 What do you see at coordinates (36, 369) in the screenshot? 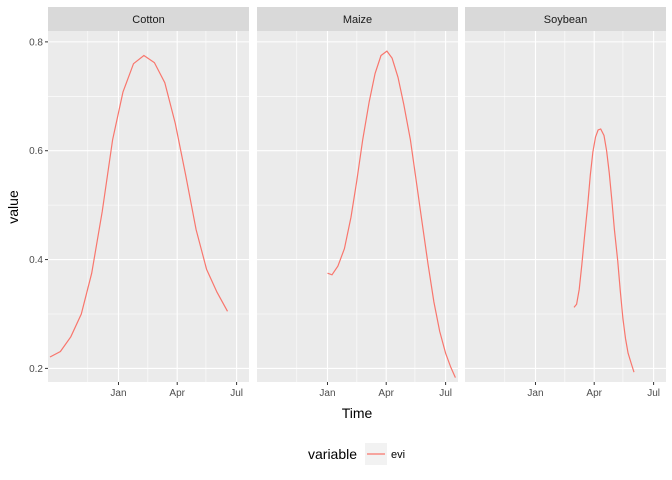
I see `y-tick-label: 0.2` at bounding box center [36, 369].